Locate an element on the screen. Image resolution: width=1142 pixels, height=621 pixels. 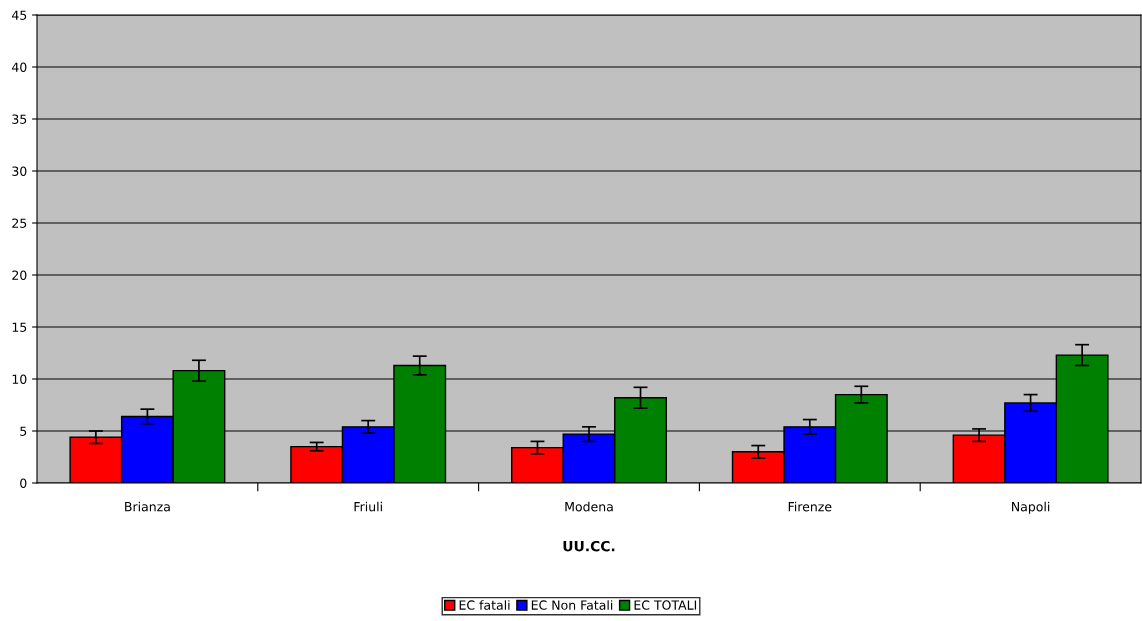
y-tick-label: 0 is located at coordinates (23, 483).